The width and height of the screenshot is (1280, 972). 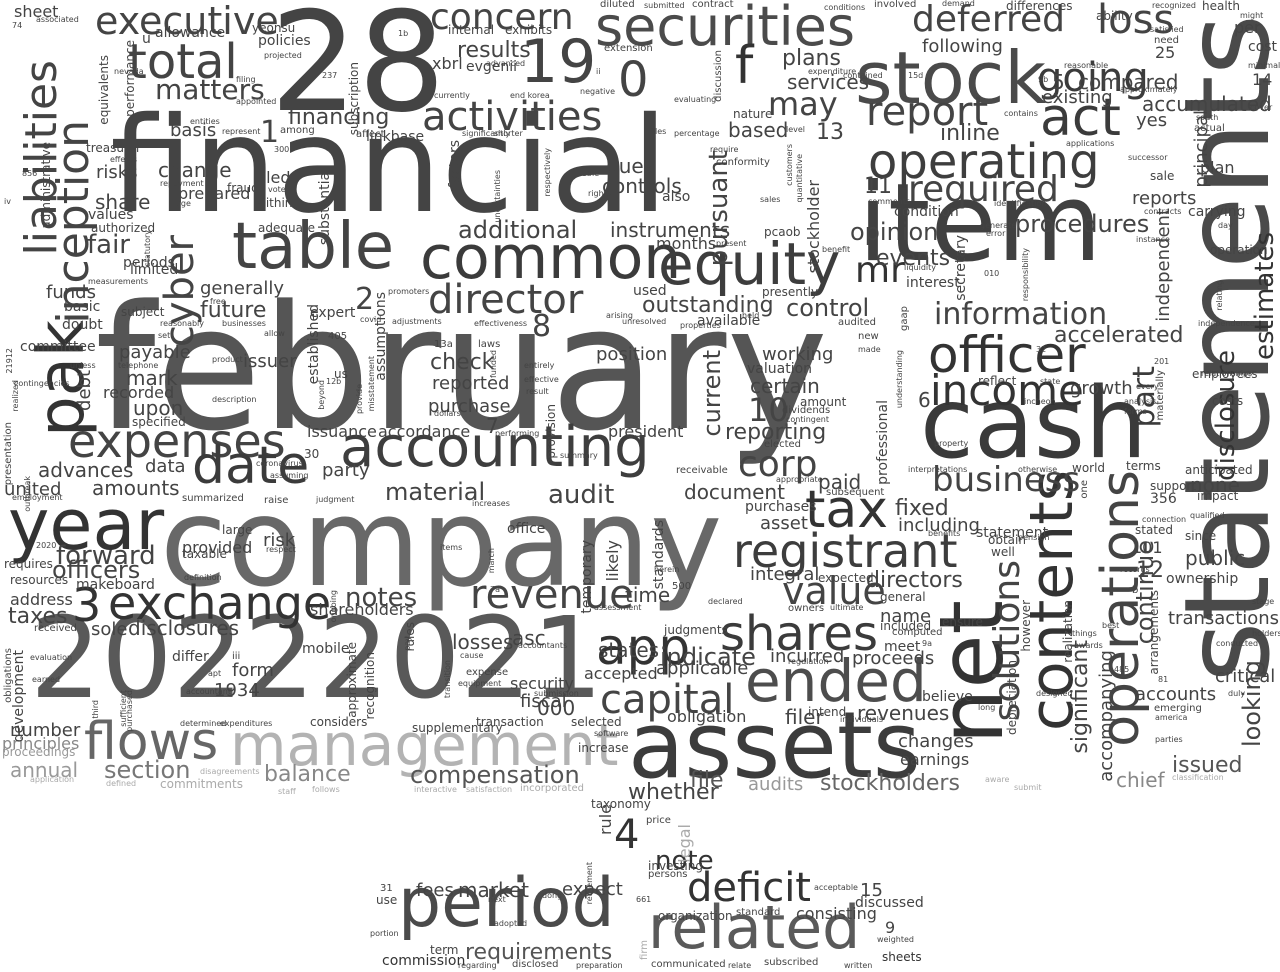 What do you see at coordinates (113, 148) in the screenshot?
I see `word-treasurer: treasurer` at bounding box center [113, 148].